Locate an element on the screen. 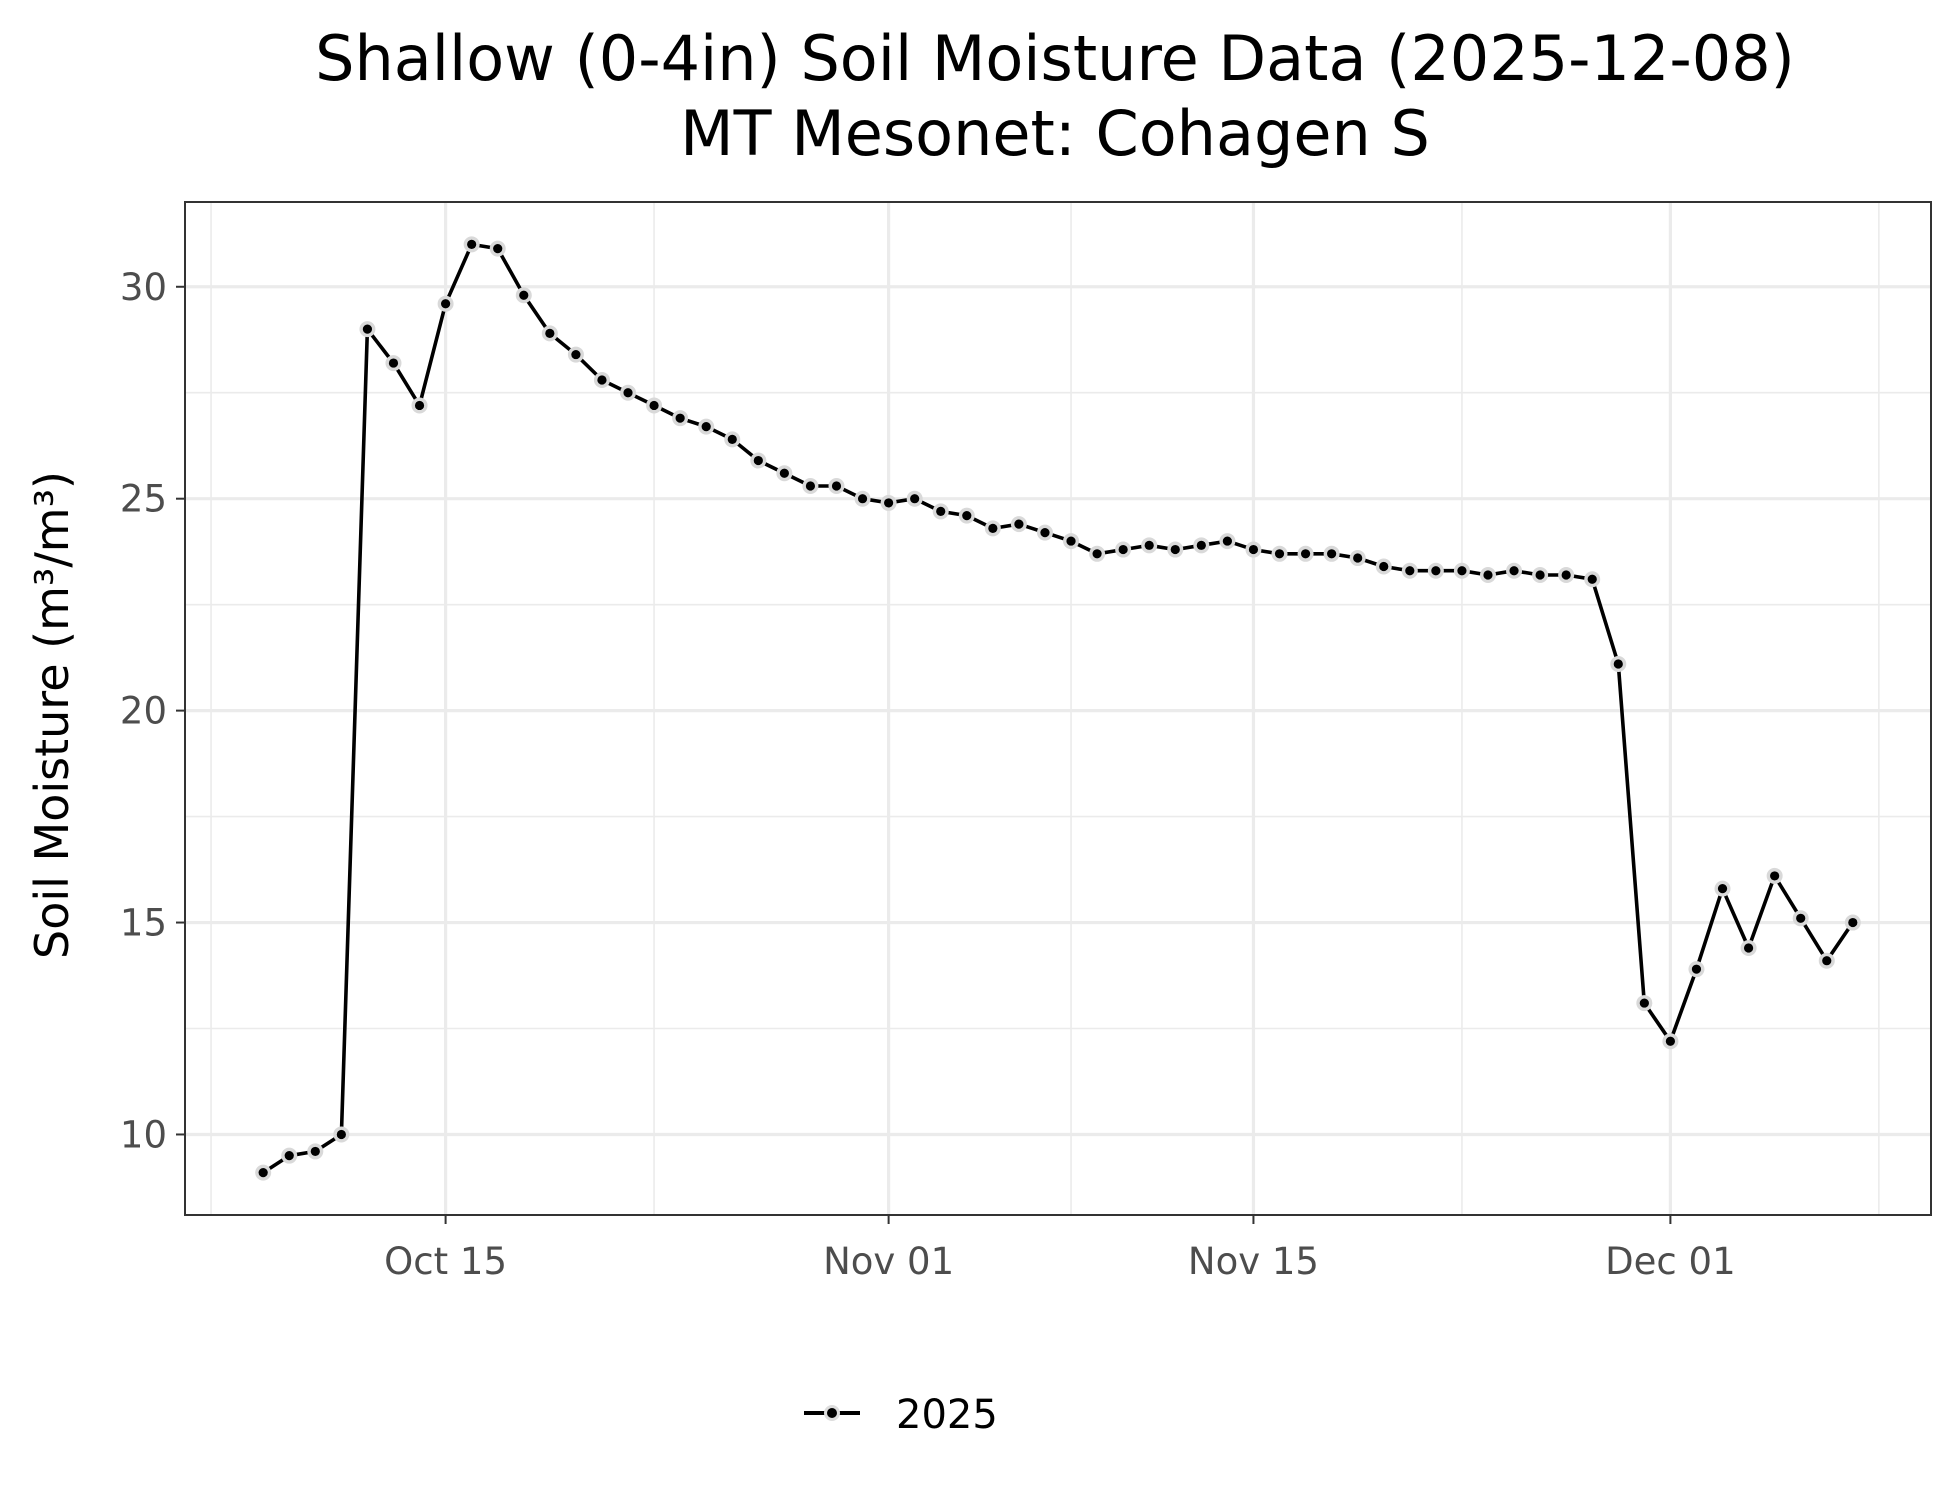  y-tick-label: 15 is located at coordinates (143, 923).